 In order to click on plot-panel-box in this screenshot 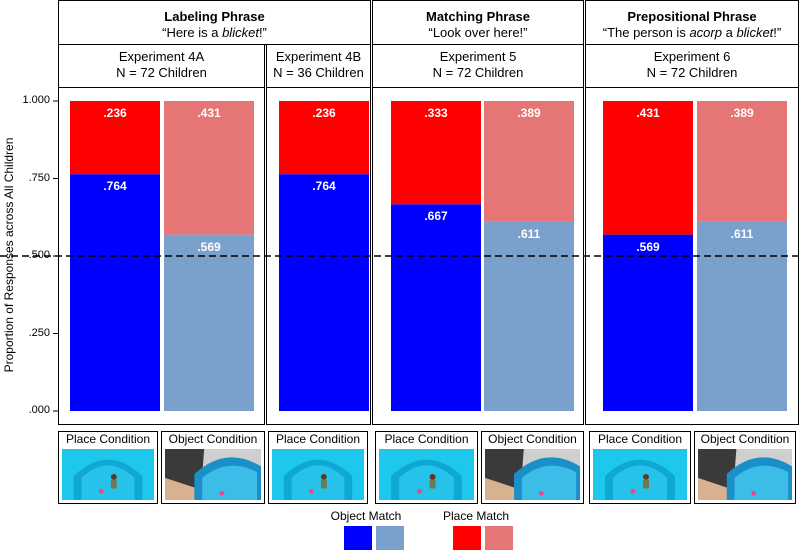, I will do `click(318, 256)`.